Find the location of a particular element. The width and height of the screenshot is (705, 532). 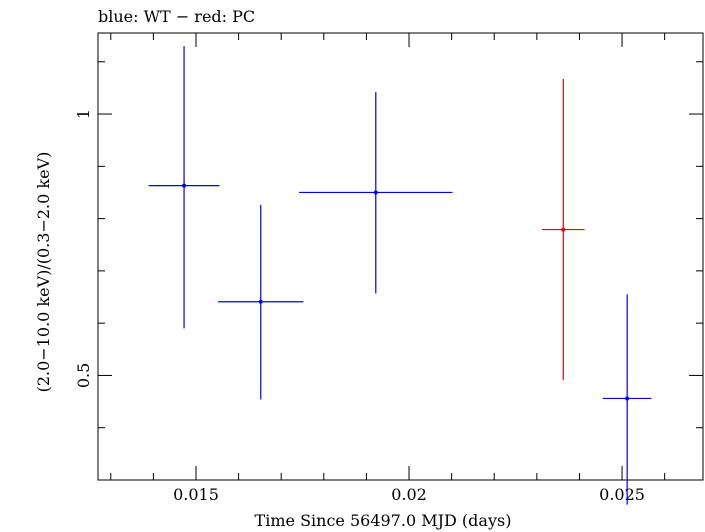

chart-title: blue: WT − red: PC is located at coordinates (176, 16).